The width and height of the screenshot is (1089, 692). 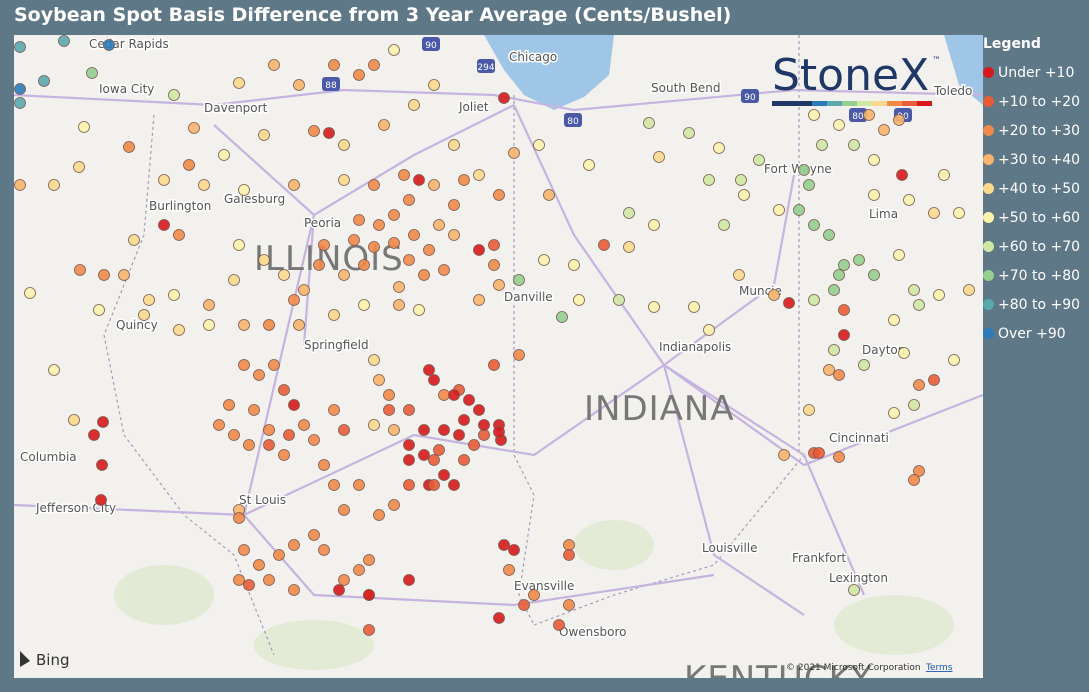 I want to click on city-label: Toledo, so click(x=952, y=91).